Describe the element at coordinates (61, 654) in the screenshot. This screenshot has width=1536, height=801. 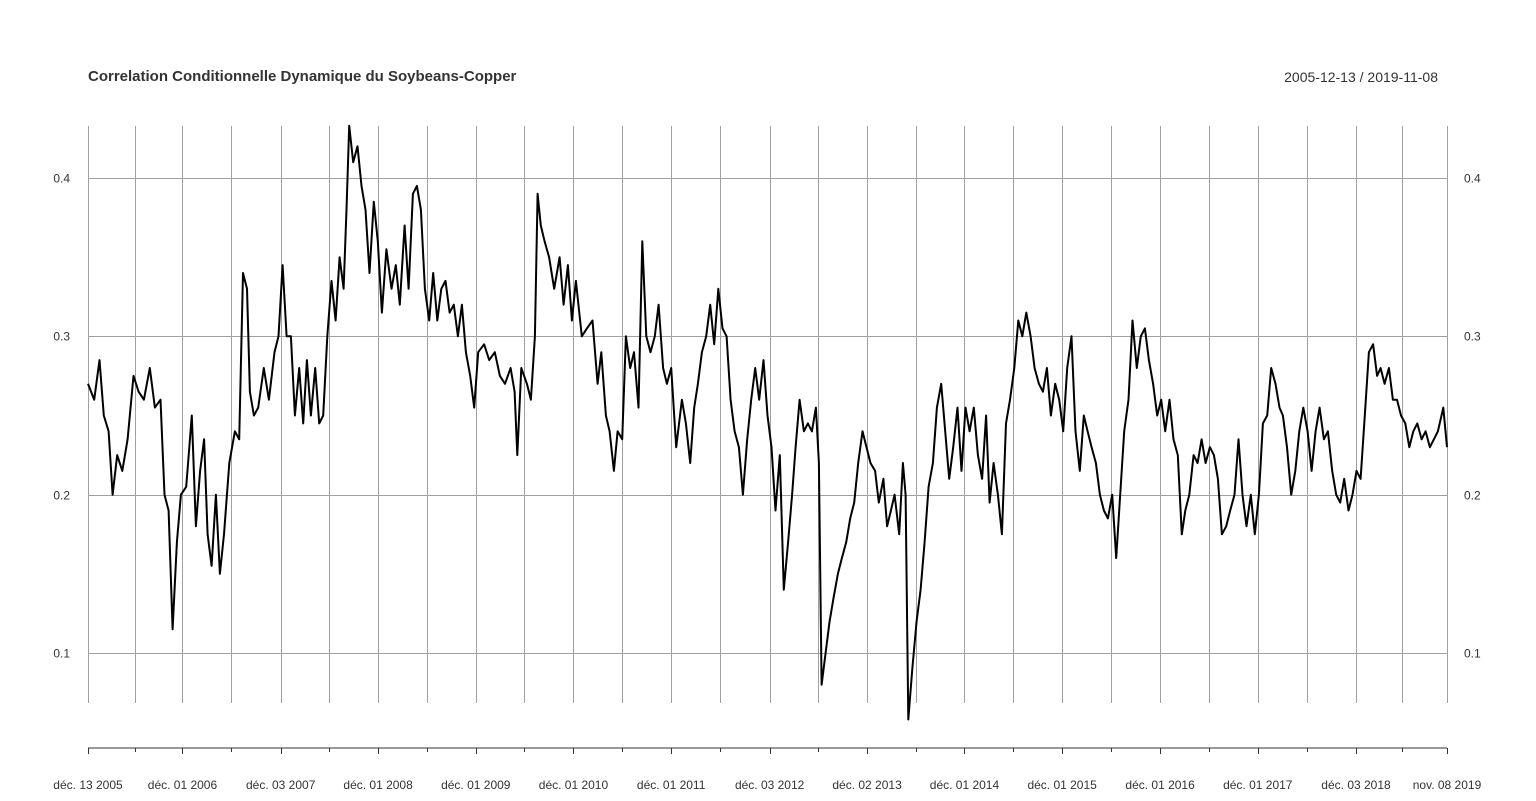
I see `y-tick-label-left: 0.1` at that location.